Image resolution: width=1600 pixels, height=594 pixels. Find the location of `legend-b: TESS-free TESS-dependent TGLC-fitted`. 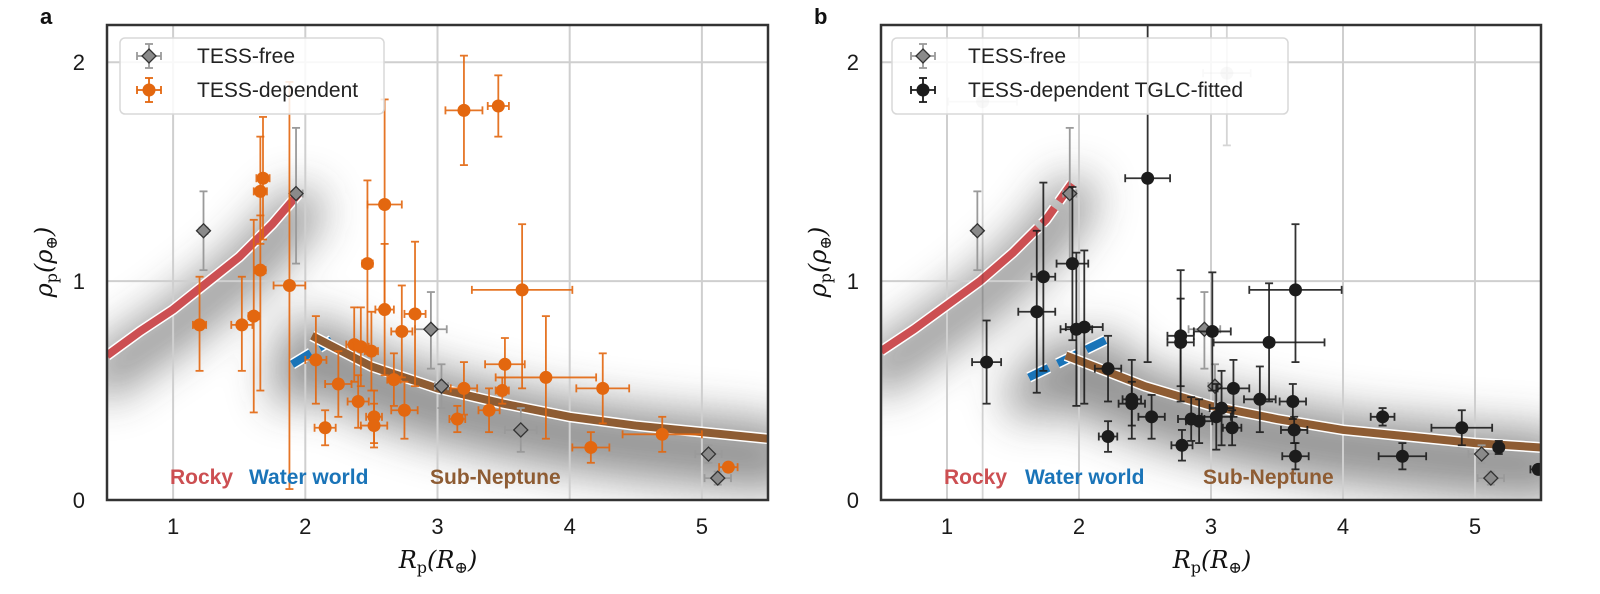

legend-b: TESS-free TESS-dependent TGLC-fitted is located at coordinates (1090, 76).